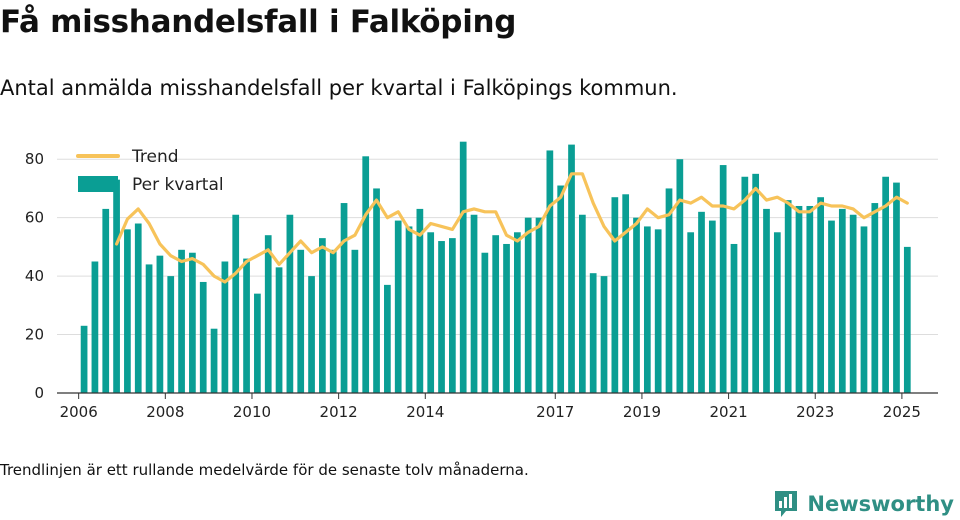 The height and width of the screenshot is (520, 960). Describe the element at coordinates (34, 218) in the screenshot. I see `y-tick-label: 60` at that location.